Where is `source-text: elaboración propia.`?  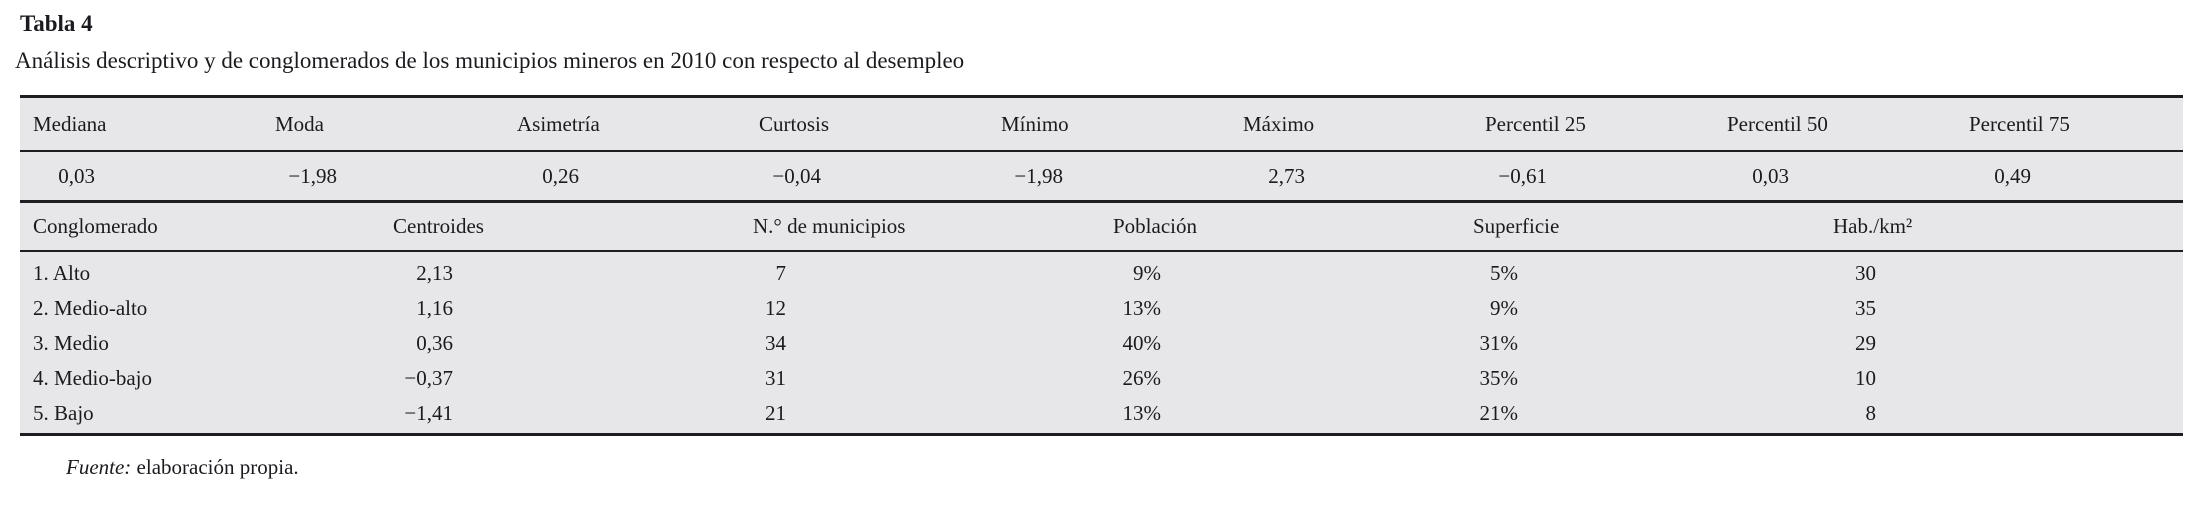 source-text: elaboración propia. is located at coordinates (215, 467).